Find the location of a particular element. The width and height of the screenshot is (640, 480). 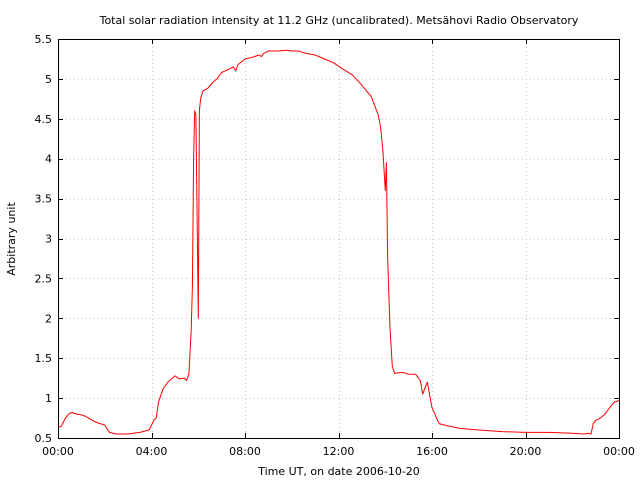

y-tick-label: 2.5 is located at coordinates (44, 278).